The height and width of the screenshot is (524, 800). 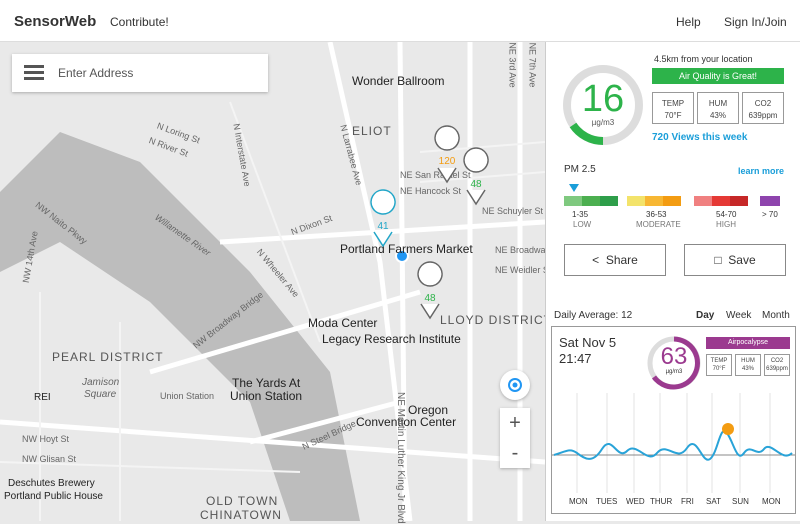 What do you see at coordinates (593, 315) in the screenshot?
I see `daily-average: Daily Average: 12` at bounding box center [593, 315].